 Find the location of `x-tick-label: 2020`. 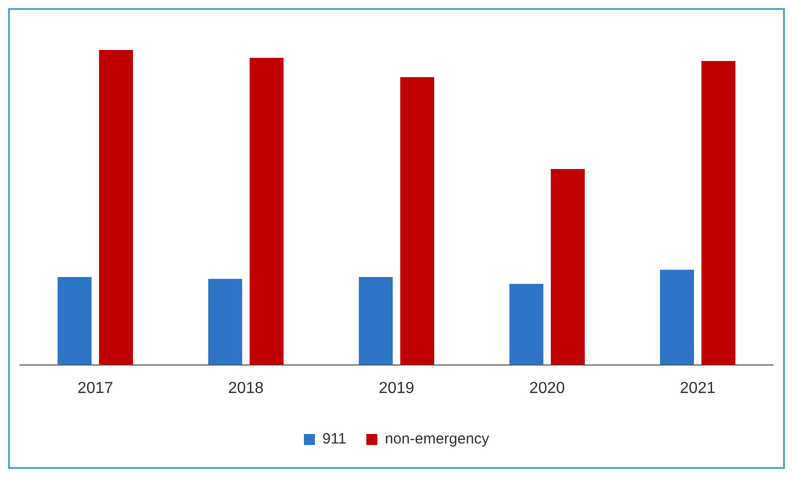

x-tick-label: 2020 is located at coordinates (547, 388).